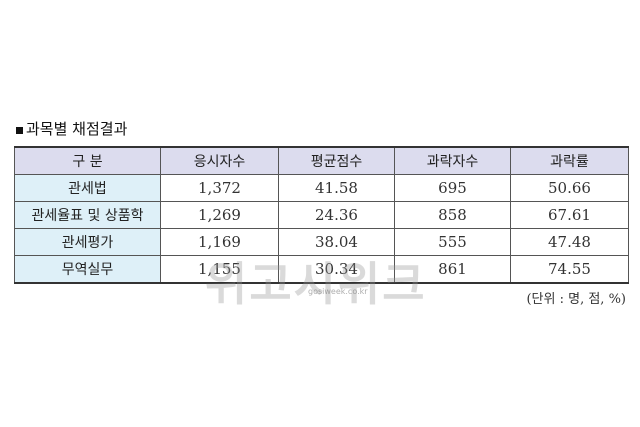  I want to click on watermark-url: gosiweek.co.kr, so click(338, 291).